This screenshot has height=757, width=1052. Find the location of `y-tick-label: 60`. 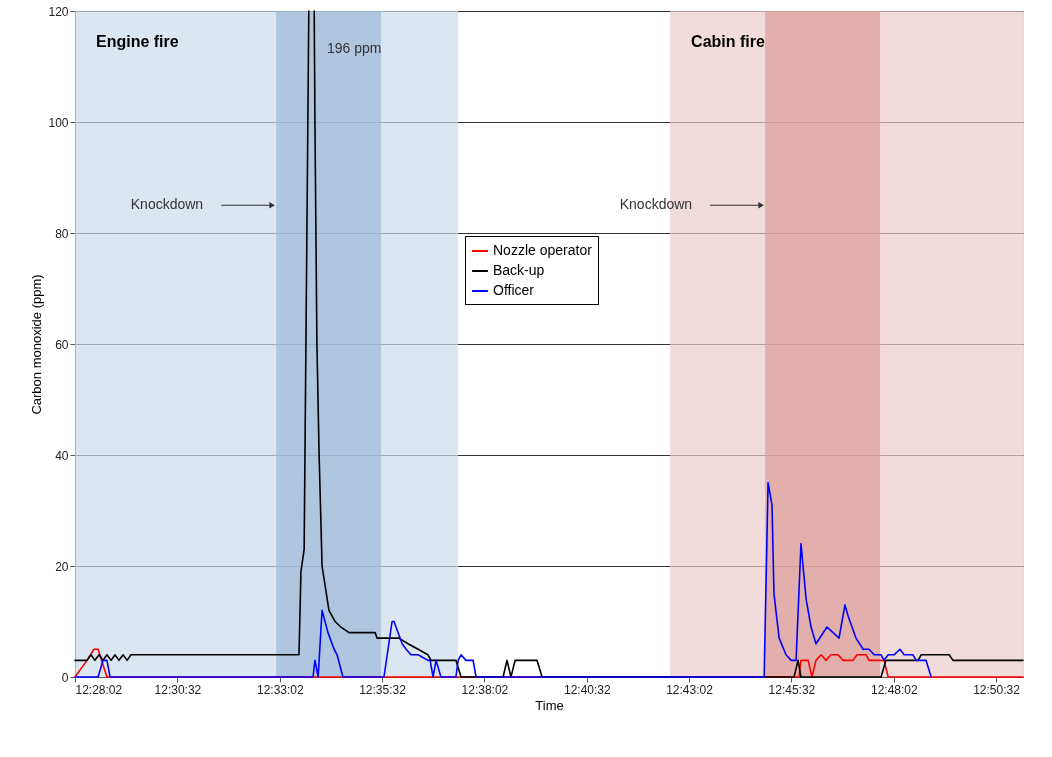

y-tick-label: 60 is located at coordinates (62, 344).